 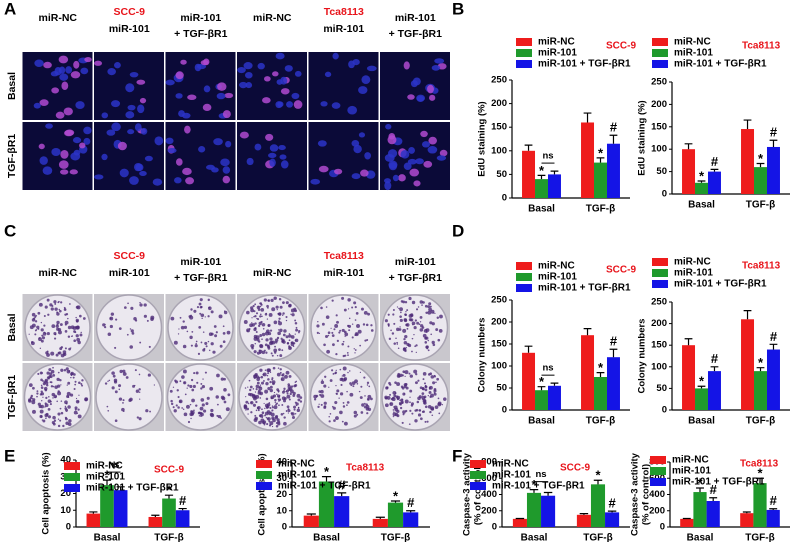 What do you see at coordinates (201, 34) in the screenshot?
I see `column-label: + TGF-βR1` at bounding box center [201, 34].